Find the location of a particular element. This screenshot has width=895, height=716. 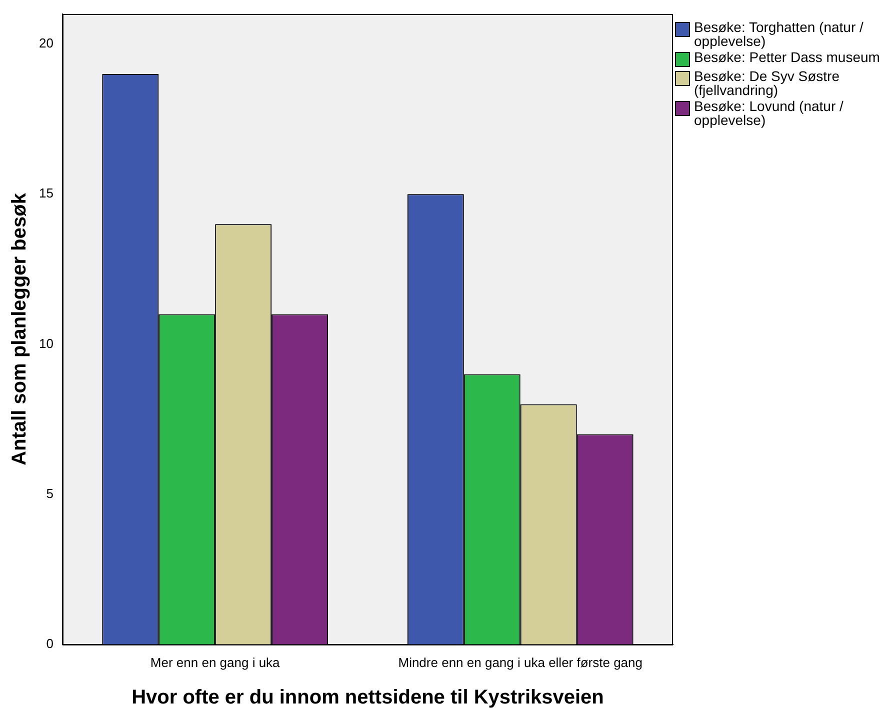

x-axis-title: Hvor ofte er du innom nettsidene til Kystriksveien is located at coordinates (368, 697).